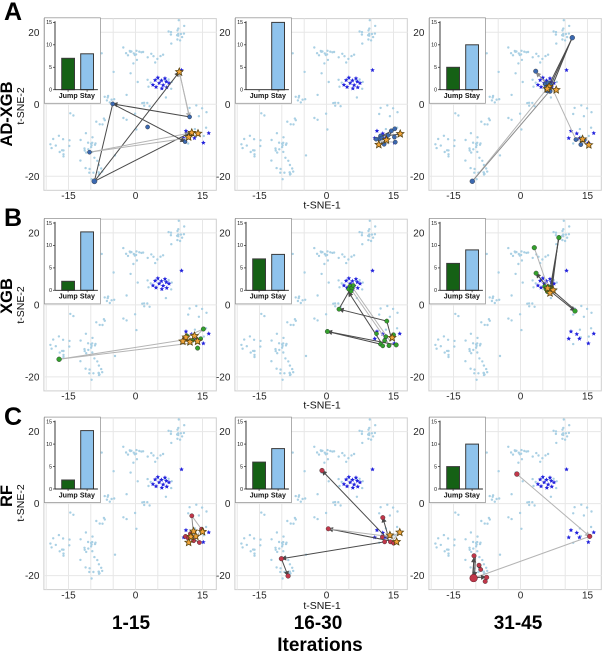  Describe the element at coordinates (13, 218) in the screenshot. I see `svg-text: B` at that location.